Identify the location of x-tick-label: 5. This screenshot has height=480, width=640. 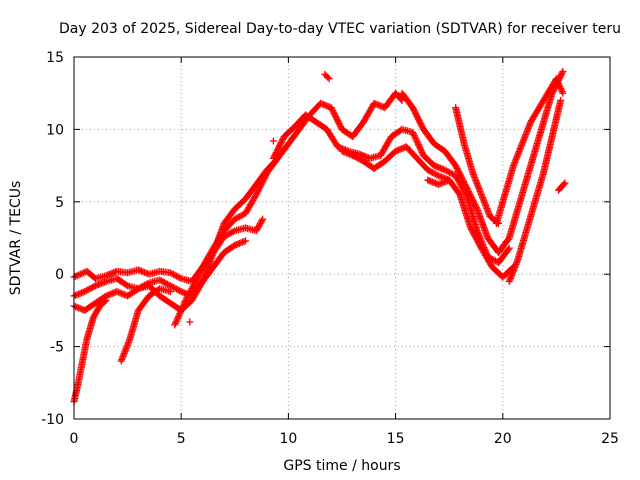
(181, 439).